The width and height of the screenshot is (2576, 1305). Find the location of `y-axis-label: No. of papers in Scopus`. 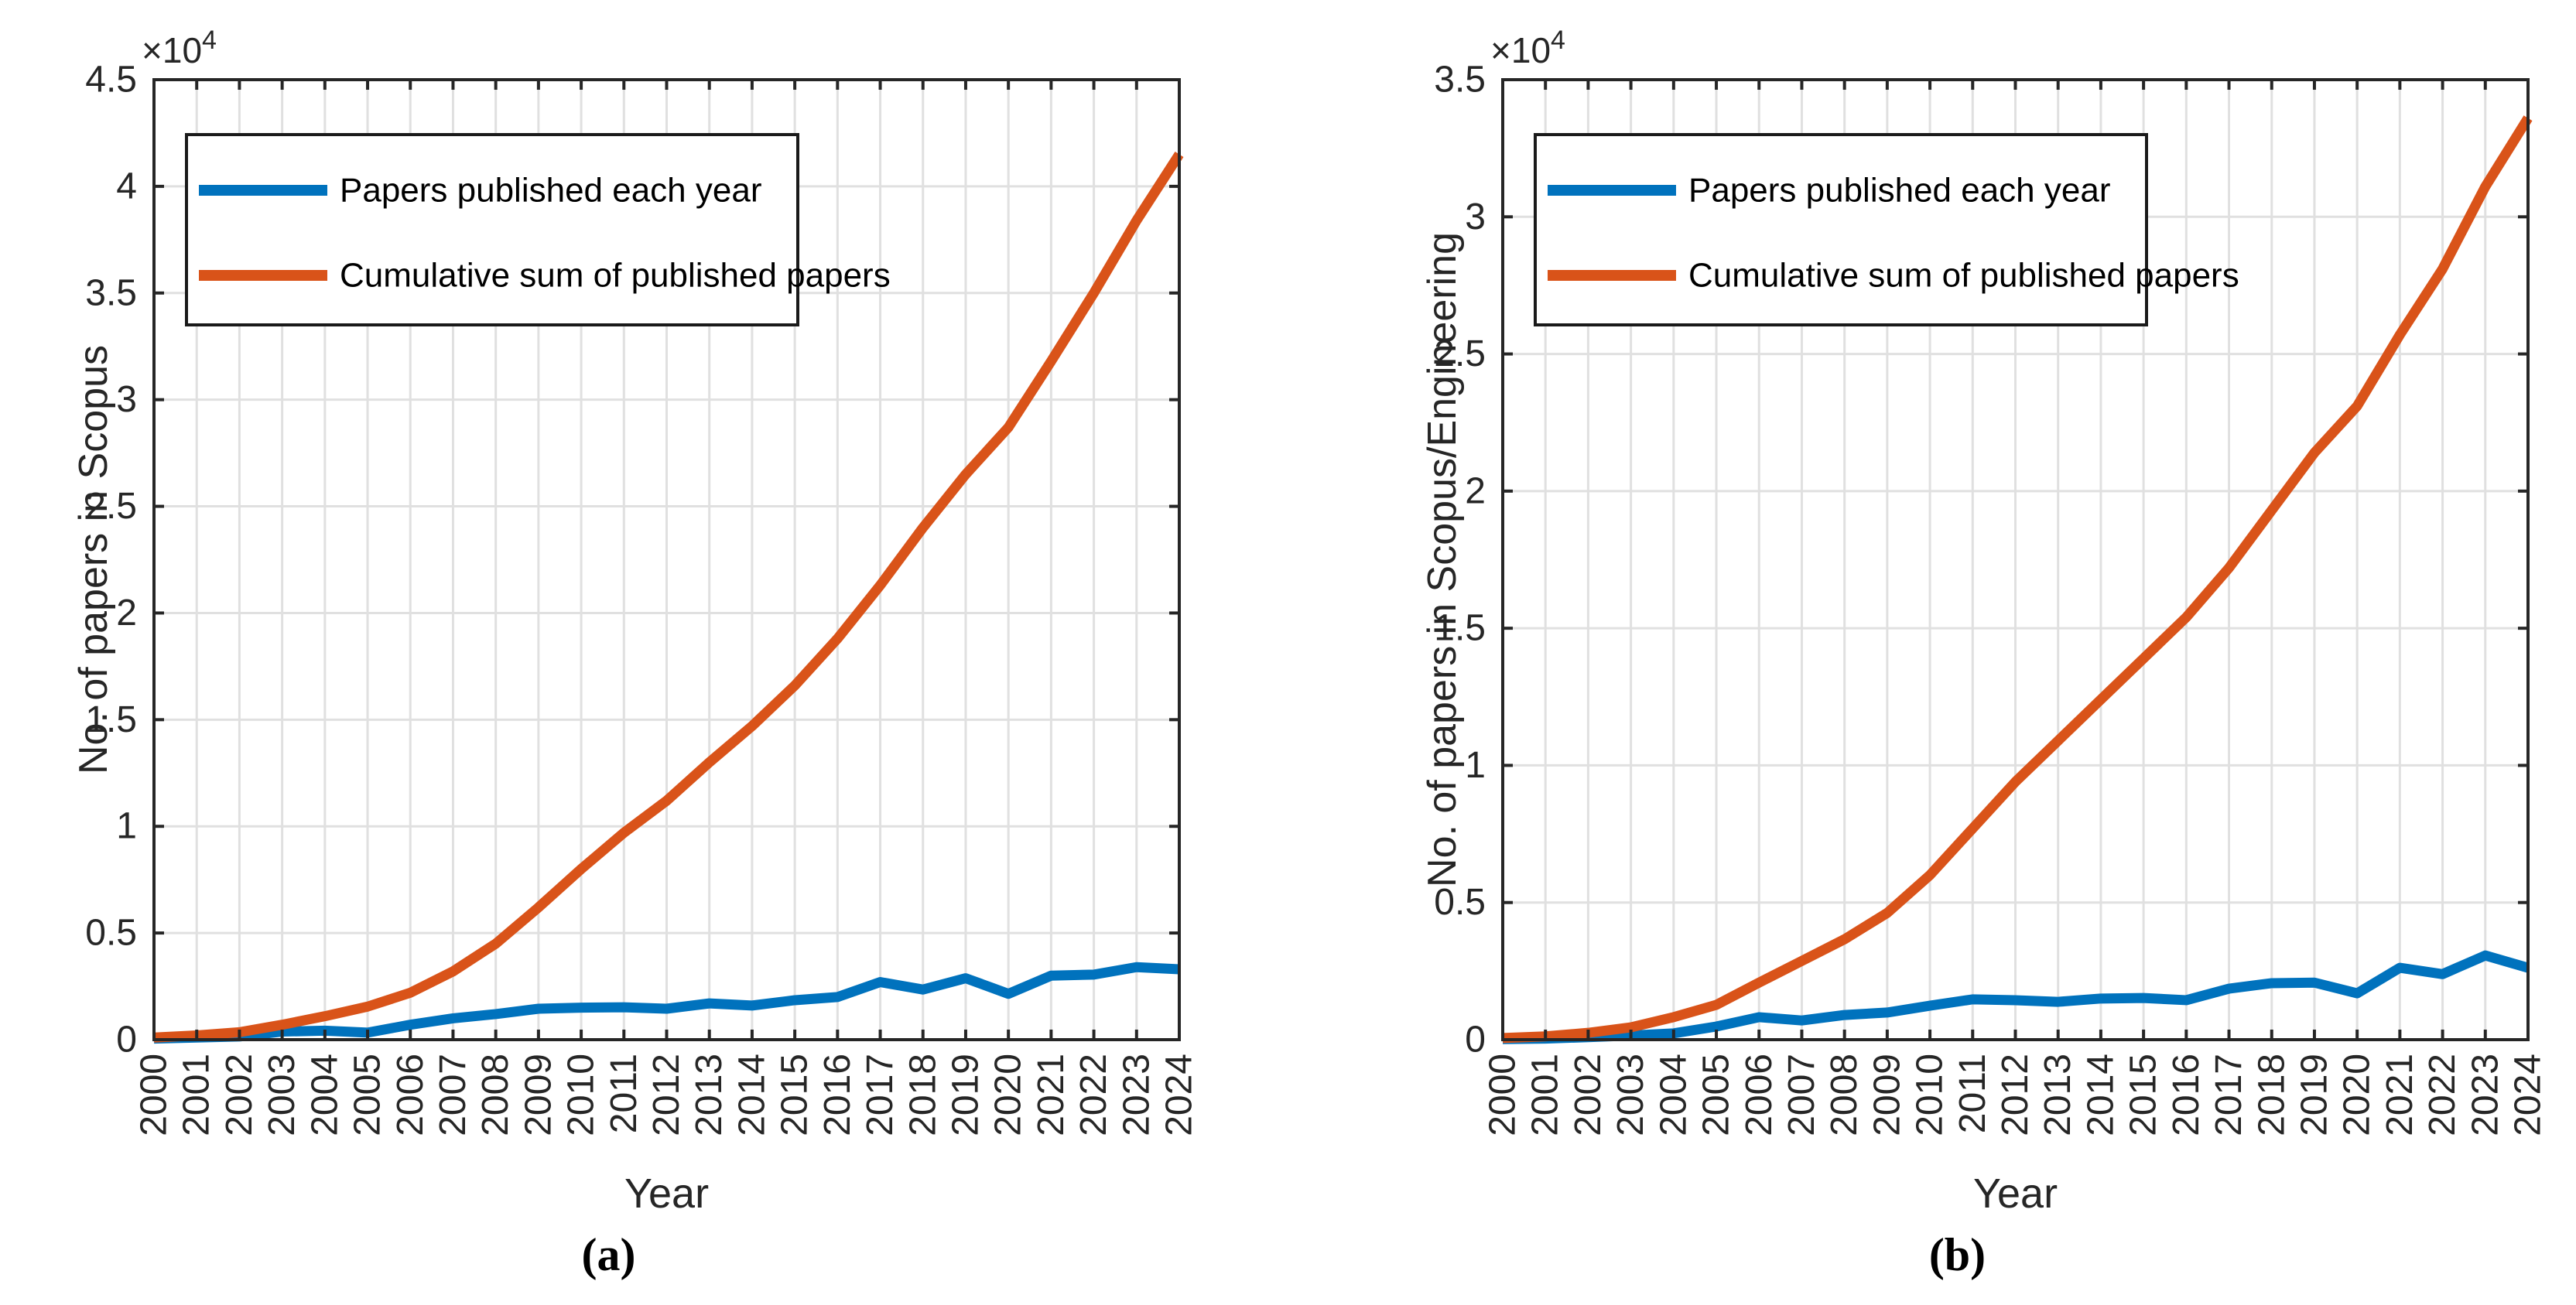

y-axis-label: No. of papers in Scopus is located at coordinates (94, 559).